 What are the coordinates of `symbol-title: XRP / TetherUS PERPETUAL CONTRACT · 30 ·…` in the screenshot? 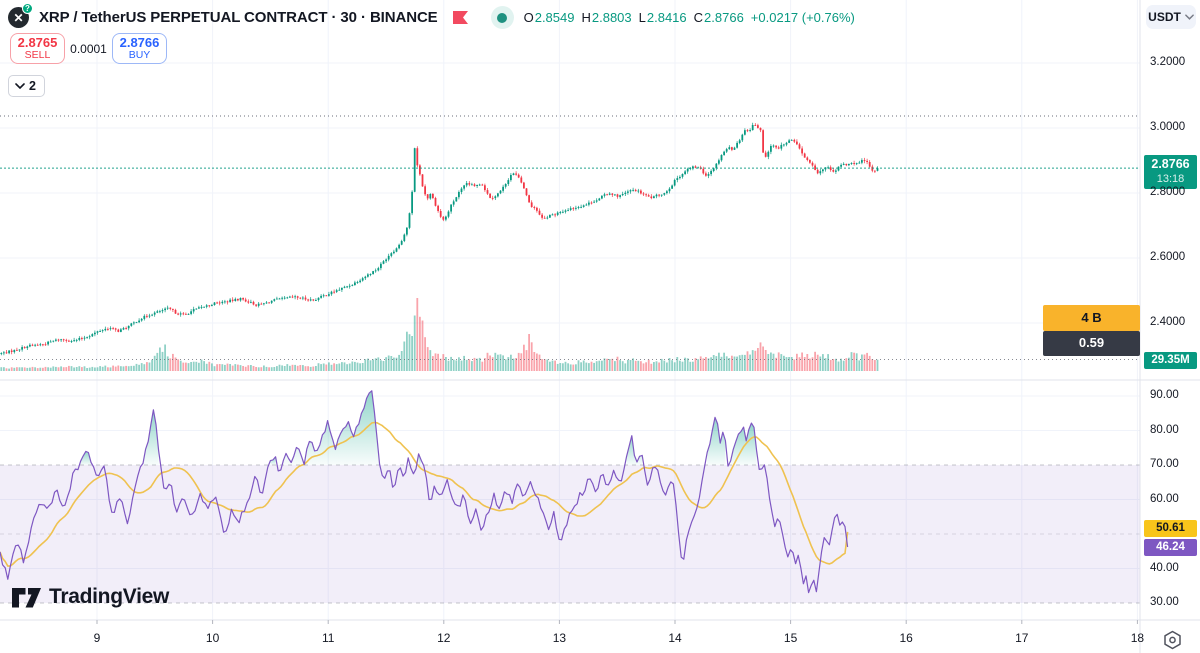 It's located at (238, 17).